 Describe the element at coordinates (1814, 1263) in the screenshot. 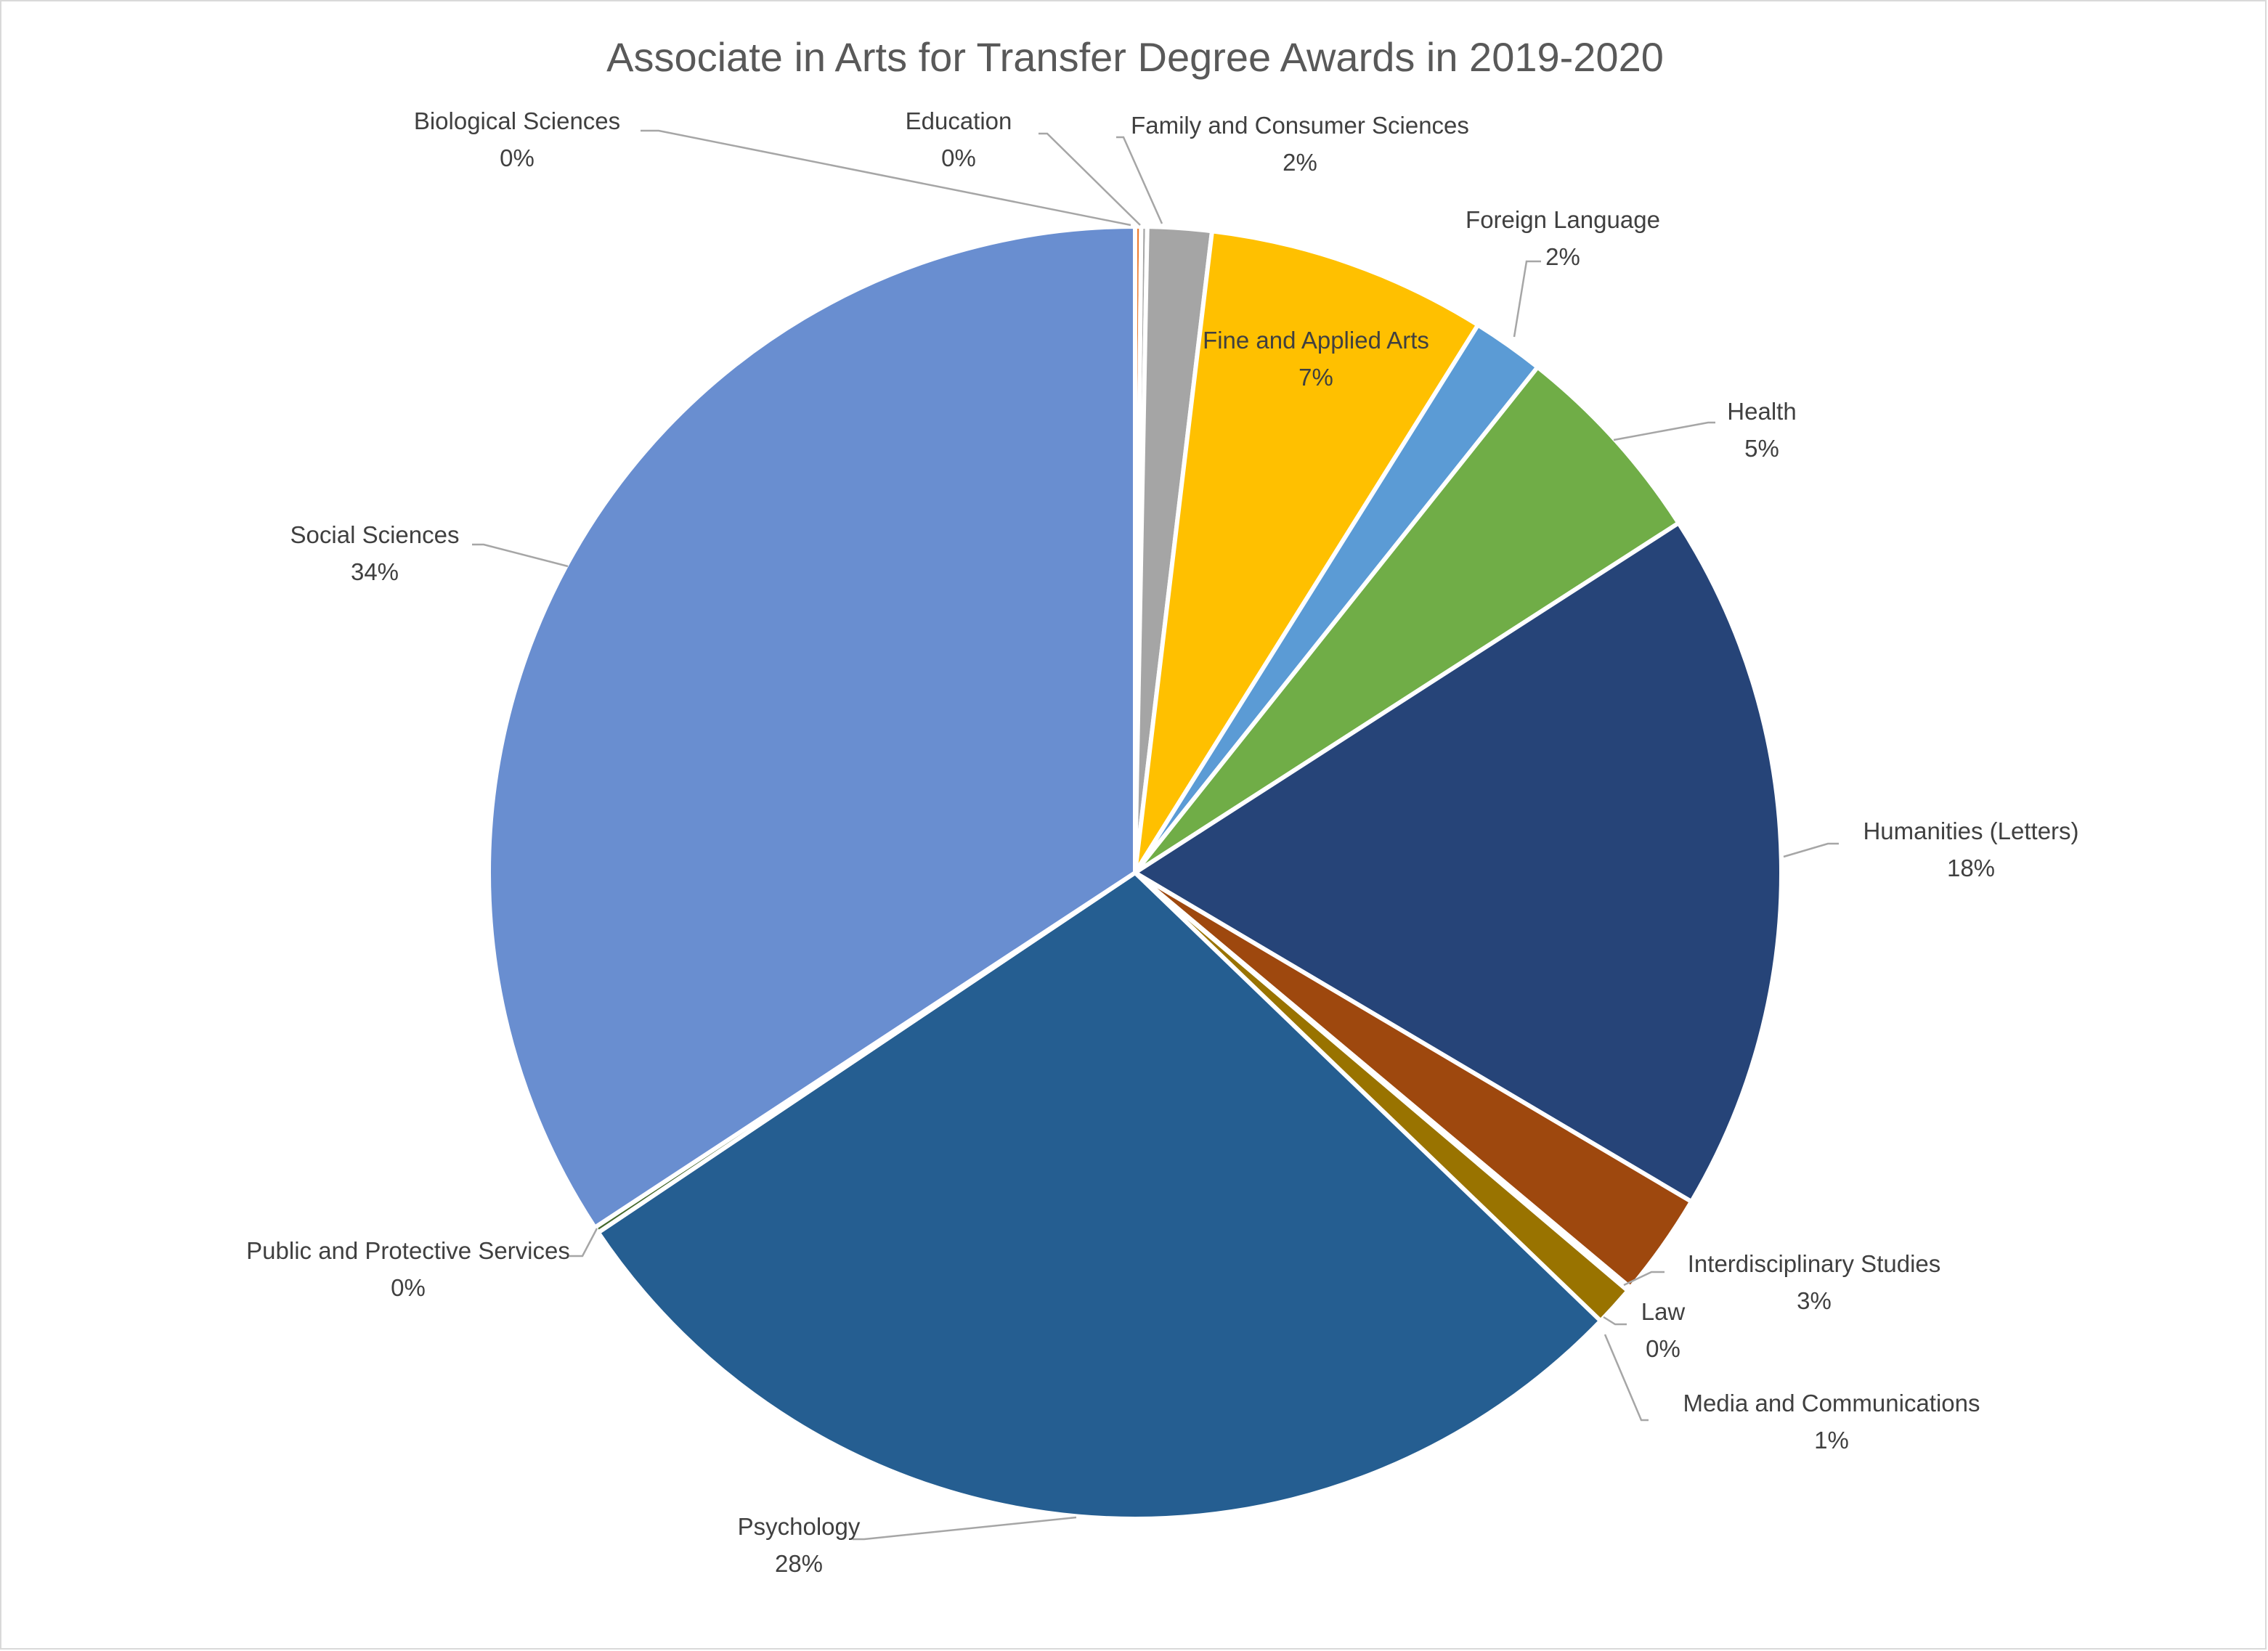

I see `slice-label-interdisciplinary-studies: Interdisciplinary Studies` at that location.